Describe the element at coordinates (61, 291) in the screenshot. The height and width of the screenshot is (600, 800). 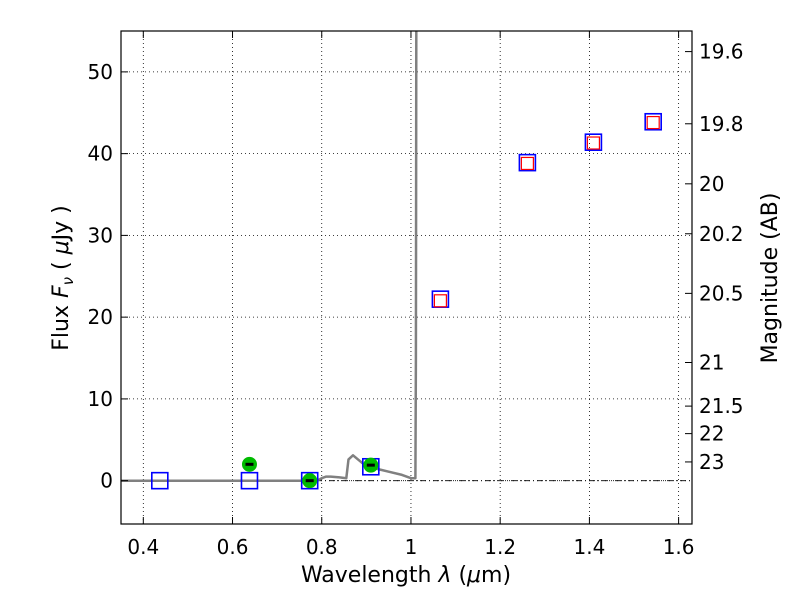
I see `y-axis-F-symbol: F` at that location.